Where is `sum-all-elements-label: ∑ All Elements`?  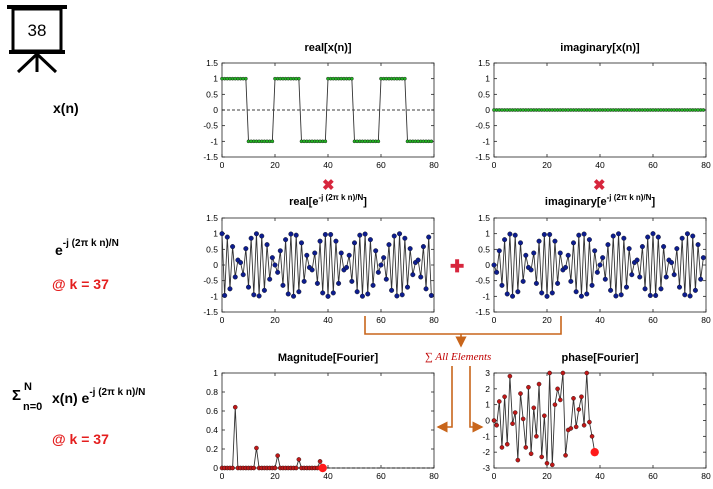
sum-all-elements-label: ∑ All Elements is located at coordinates (458, 357).